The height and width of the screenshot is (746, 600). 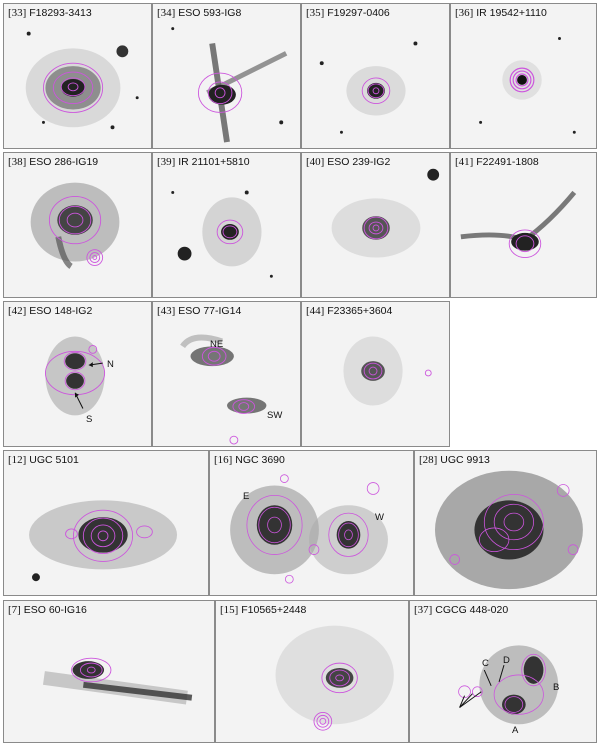 What do you see at coordinates (556, 687) in the screenshot?
I see `annotation-b: B` at bounding box center [556, 687].